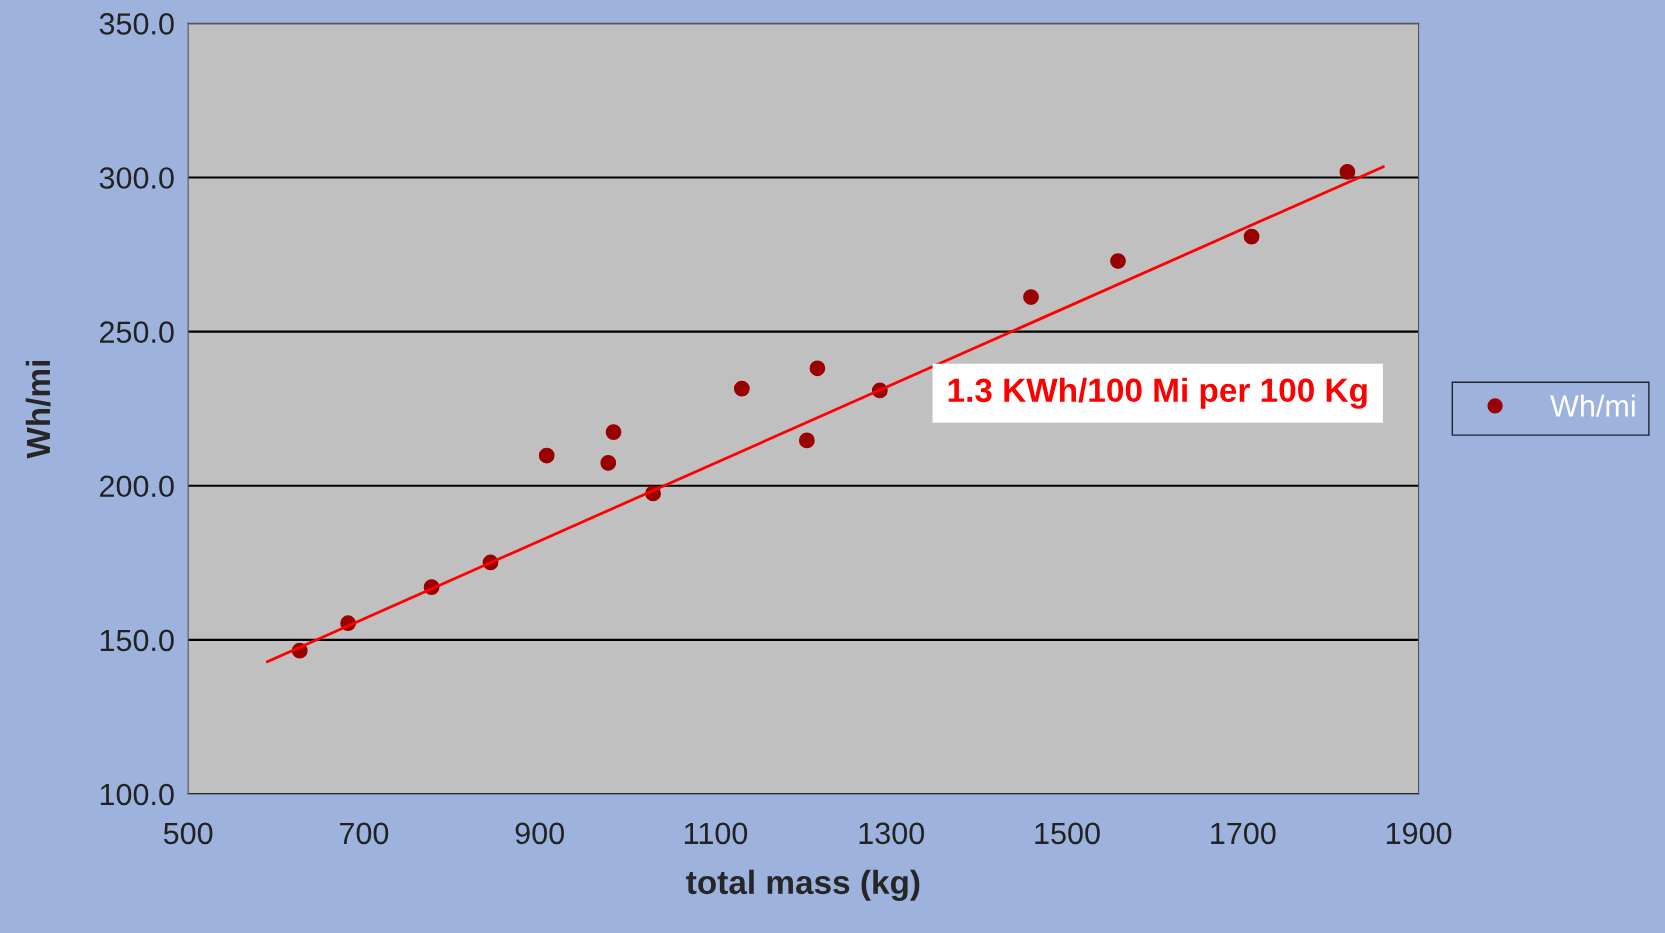  Describe the element at coordinates (137, 486) in the screenshot. I see `y-tick-label: 200.0` at that location.